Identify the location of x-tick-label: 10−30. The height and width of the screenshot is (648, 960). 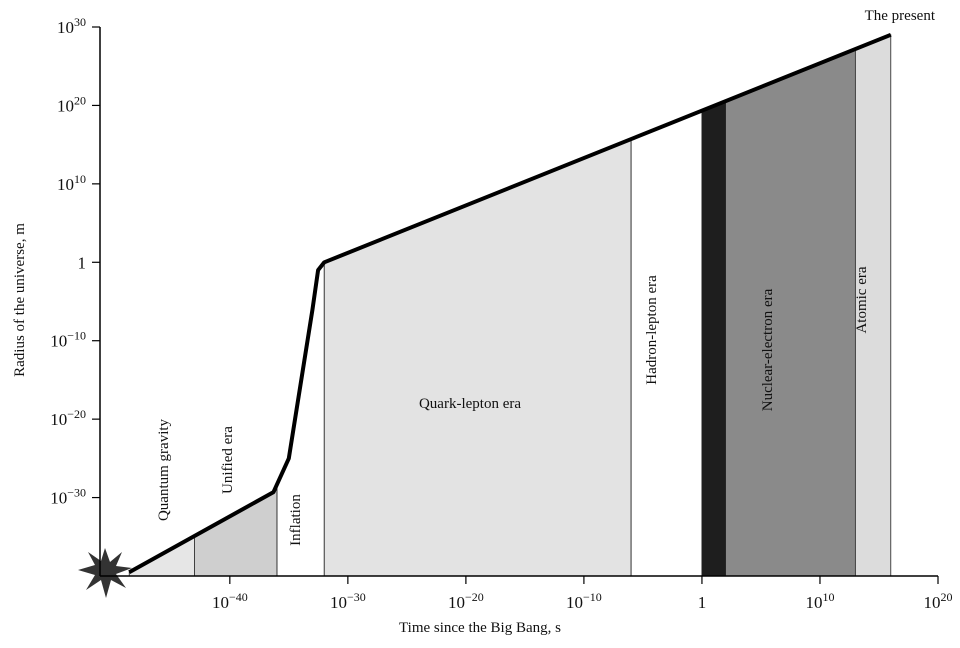
(348, 601).